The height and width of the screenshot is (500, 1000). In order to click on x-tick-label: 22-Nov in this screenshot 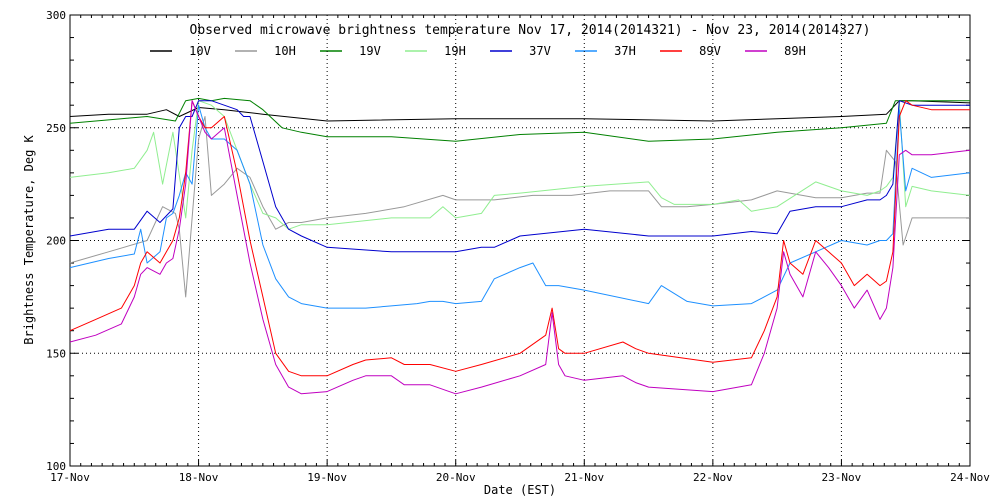, I will do `click(713, 477)`.